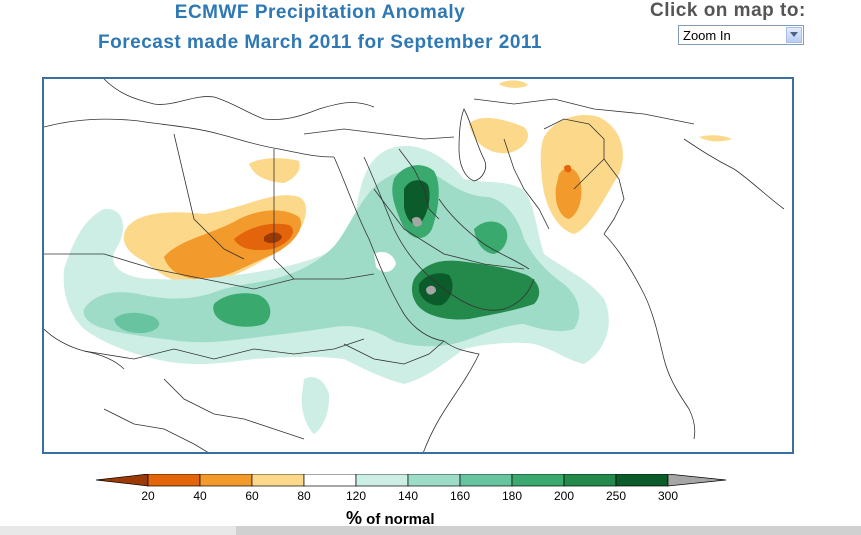 The height and width of the screenshot is (535, 861). What do you see at coordinates (354, 518) in the screenshot?
I see `legend-unit-symbol: %` at bounding box center [354, 518].